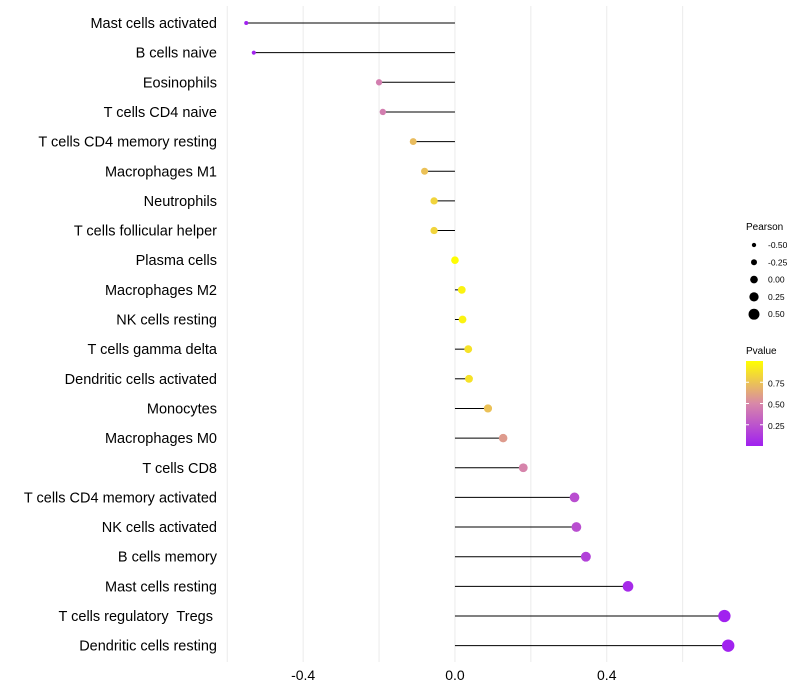 The image size is (800, 700). I want to click on x-tick-label: 0.4, so click(607, 675).